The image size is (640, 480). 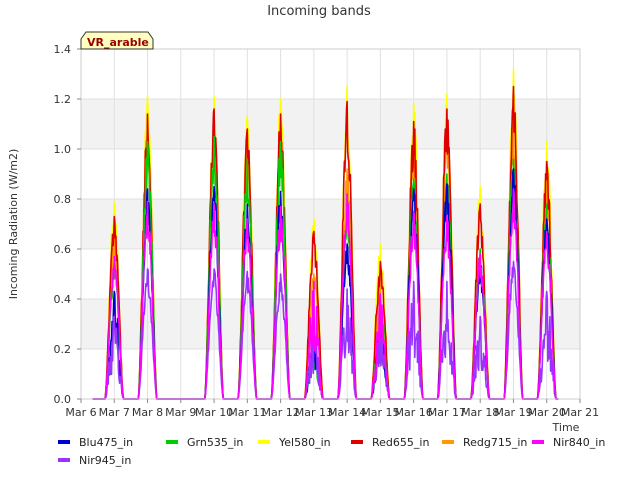 I want to click on y-tick-label: 0.0, so click(x=63, y=399).